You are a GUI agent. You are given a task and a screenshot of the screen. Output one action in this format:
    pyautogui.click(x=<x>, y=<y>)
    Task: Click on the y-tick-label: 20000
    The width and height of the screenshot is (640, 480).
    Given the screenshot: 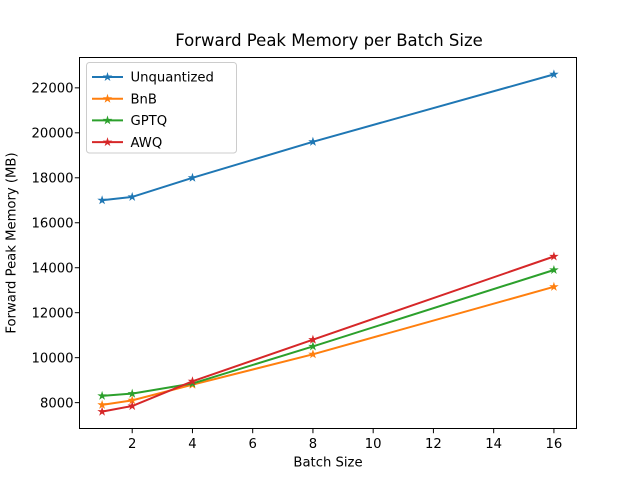 What is the action you would take?
    pyautogui.click(x=53, y=133)
    